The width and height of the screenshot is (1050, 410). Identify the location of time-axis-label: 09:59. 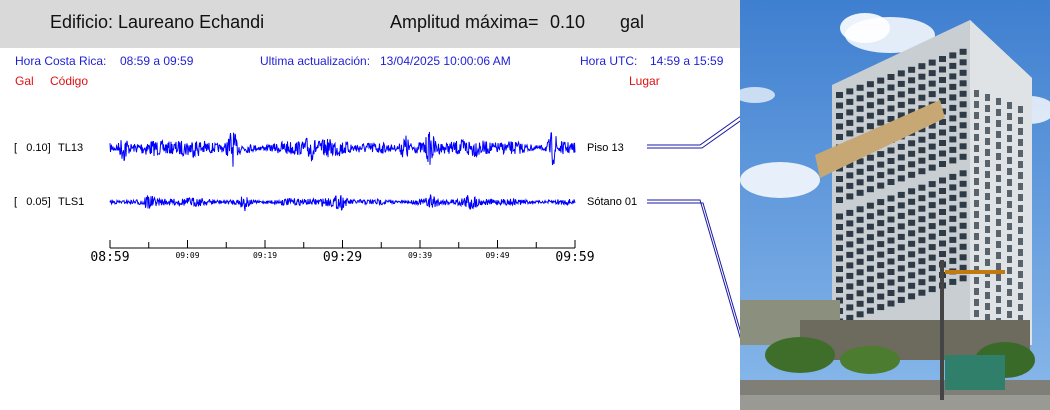
(574, 257).